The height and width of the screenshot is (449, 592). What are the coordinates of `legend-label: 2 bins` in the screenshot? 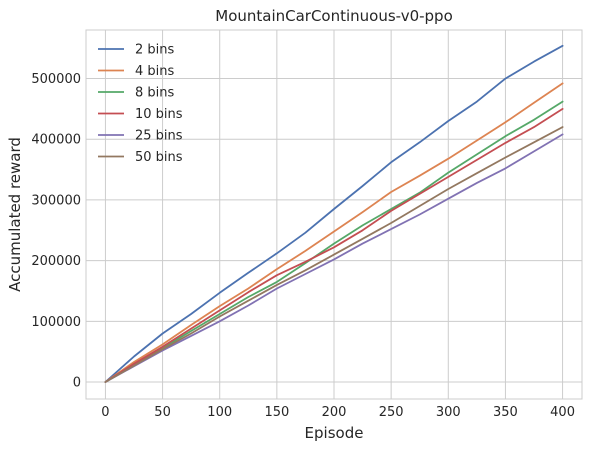 It's located at (155, 50).